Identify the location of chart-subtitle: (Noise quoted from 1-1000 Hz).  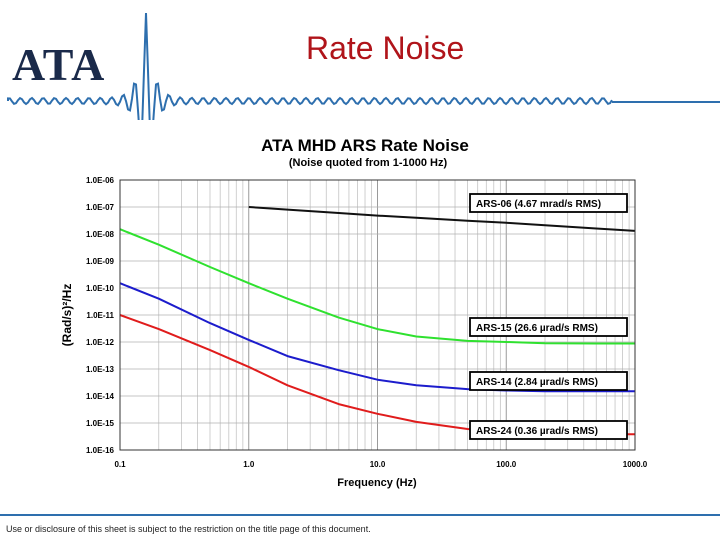
(368, 163).